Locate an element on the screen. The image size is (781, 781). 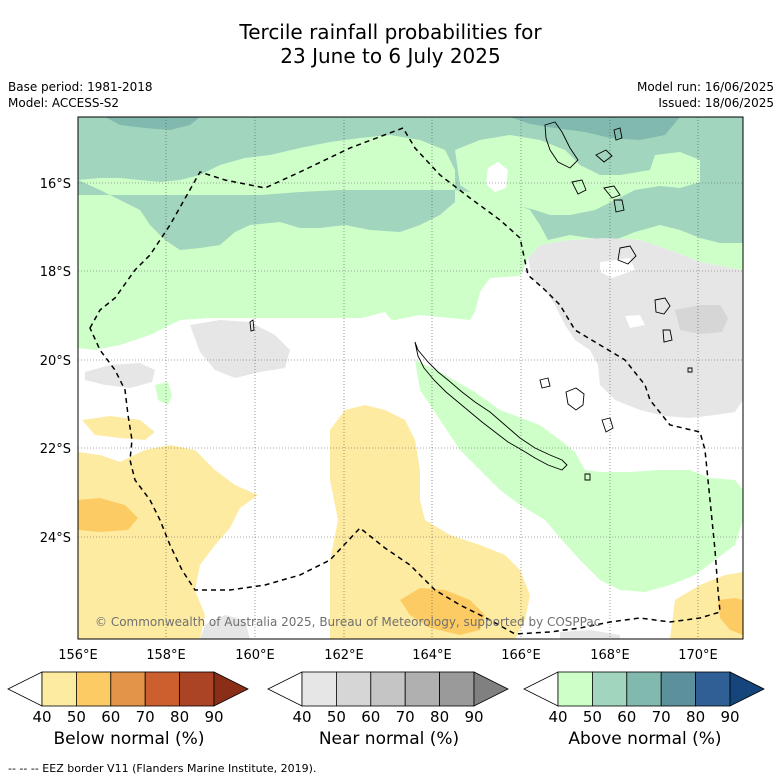
near-normal-50-west2 is located at coordinates (120, 375).